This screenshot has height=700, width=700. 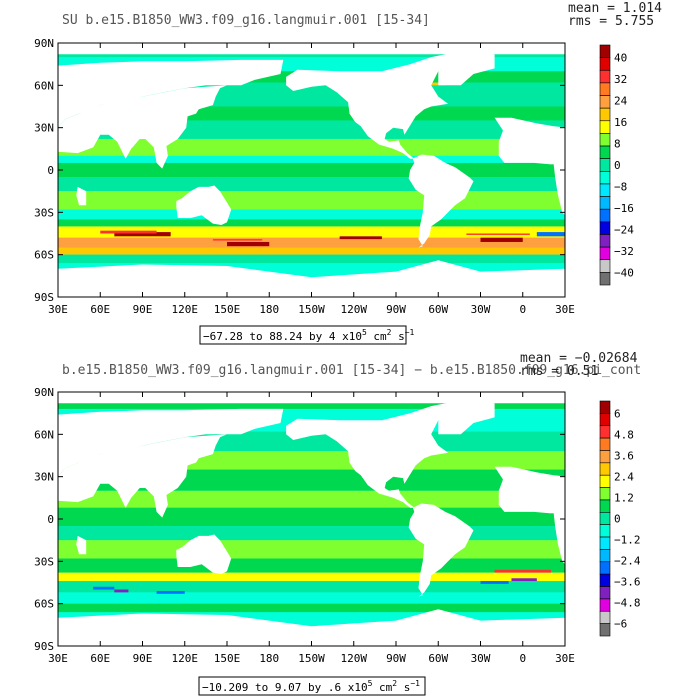 I want to click on land-africa-core, so click(x=531, y=146).